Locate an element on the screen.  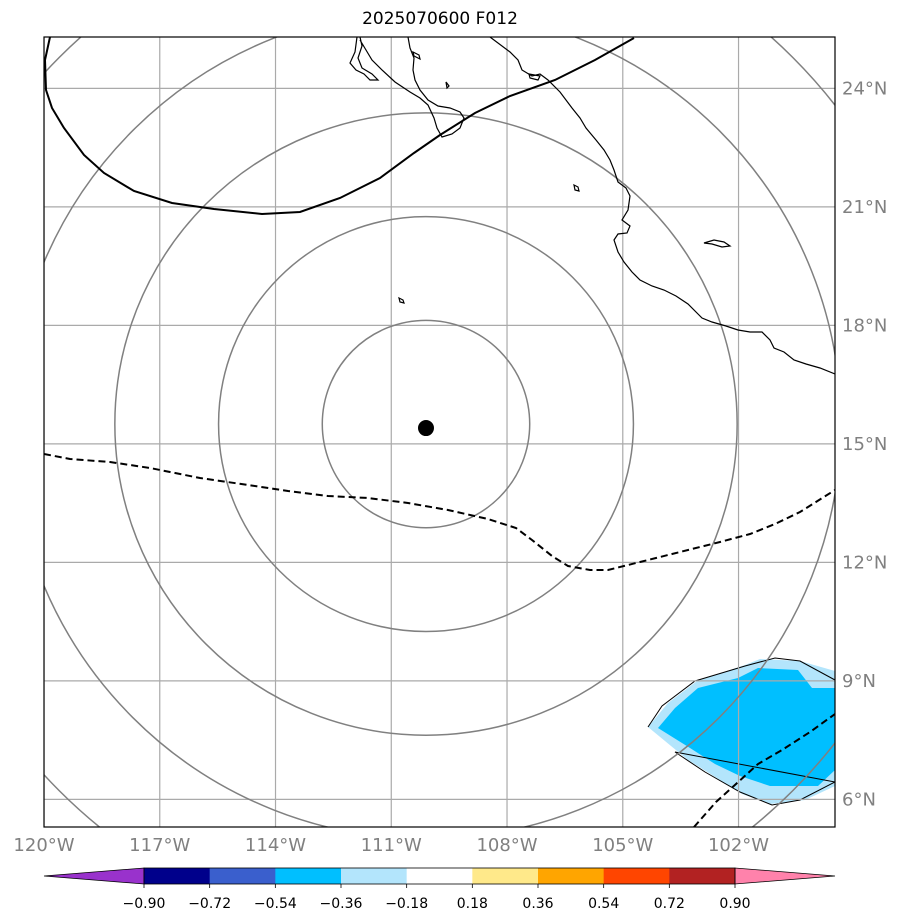
lat-tick-label: 24°N is located at coordinates (864, 88).